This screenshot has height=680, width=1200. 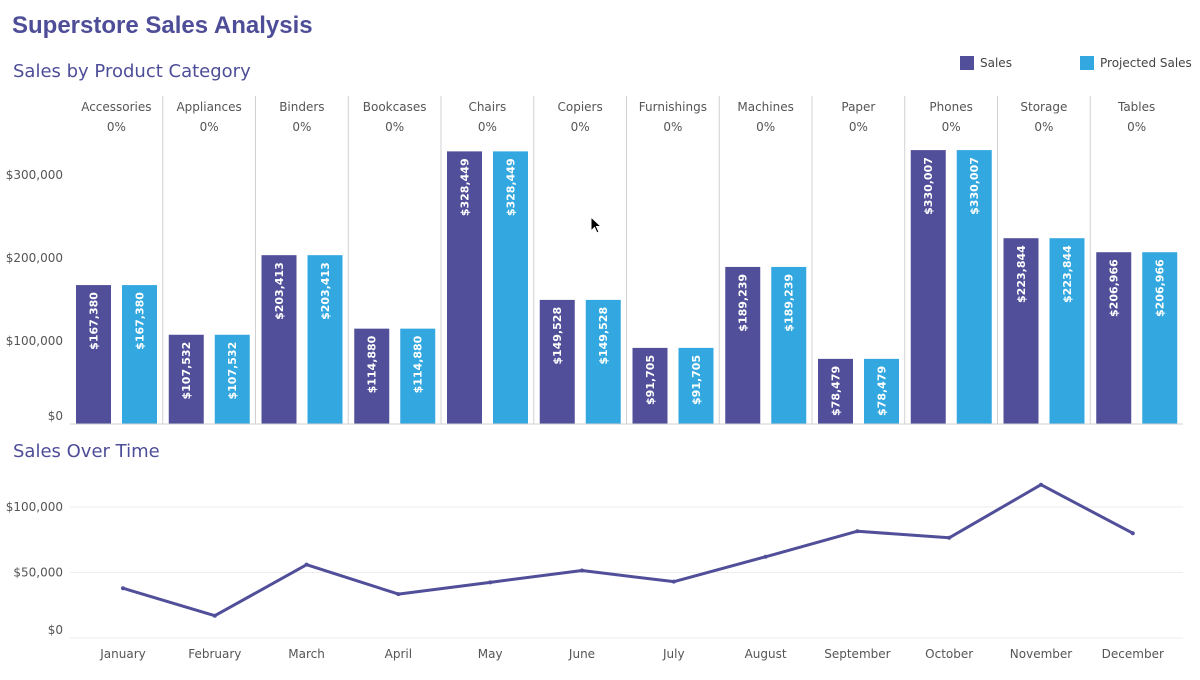 I want to click on legend-item-projected-sales: Projected Sales, so click(x=1136, y=63).